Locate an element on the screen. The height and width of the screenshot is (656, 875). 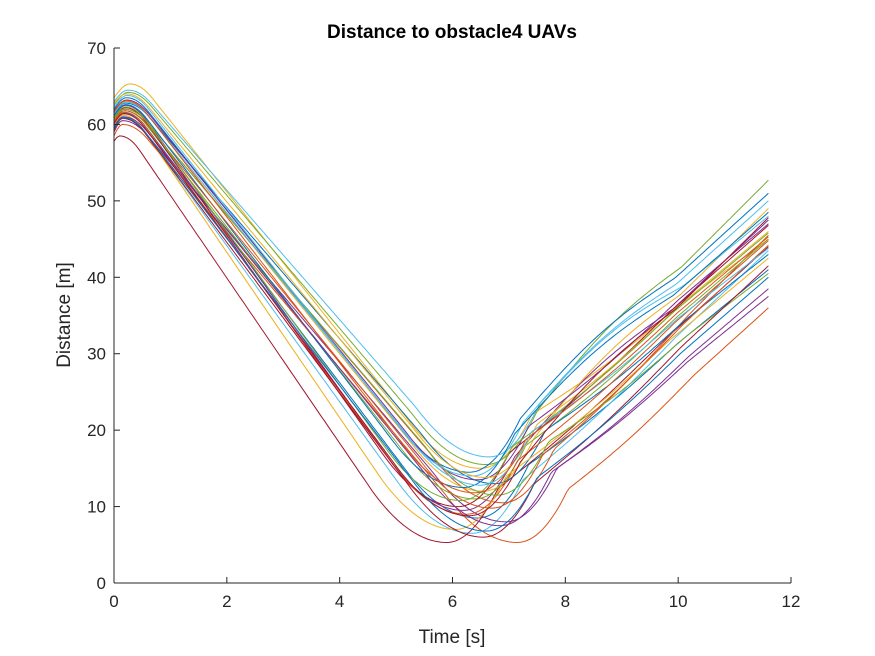
y-tick-label: 50 is located at coordinates (96, 201).